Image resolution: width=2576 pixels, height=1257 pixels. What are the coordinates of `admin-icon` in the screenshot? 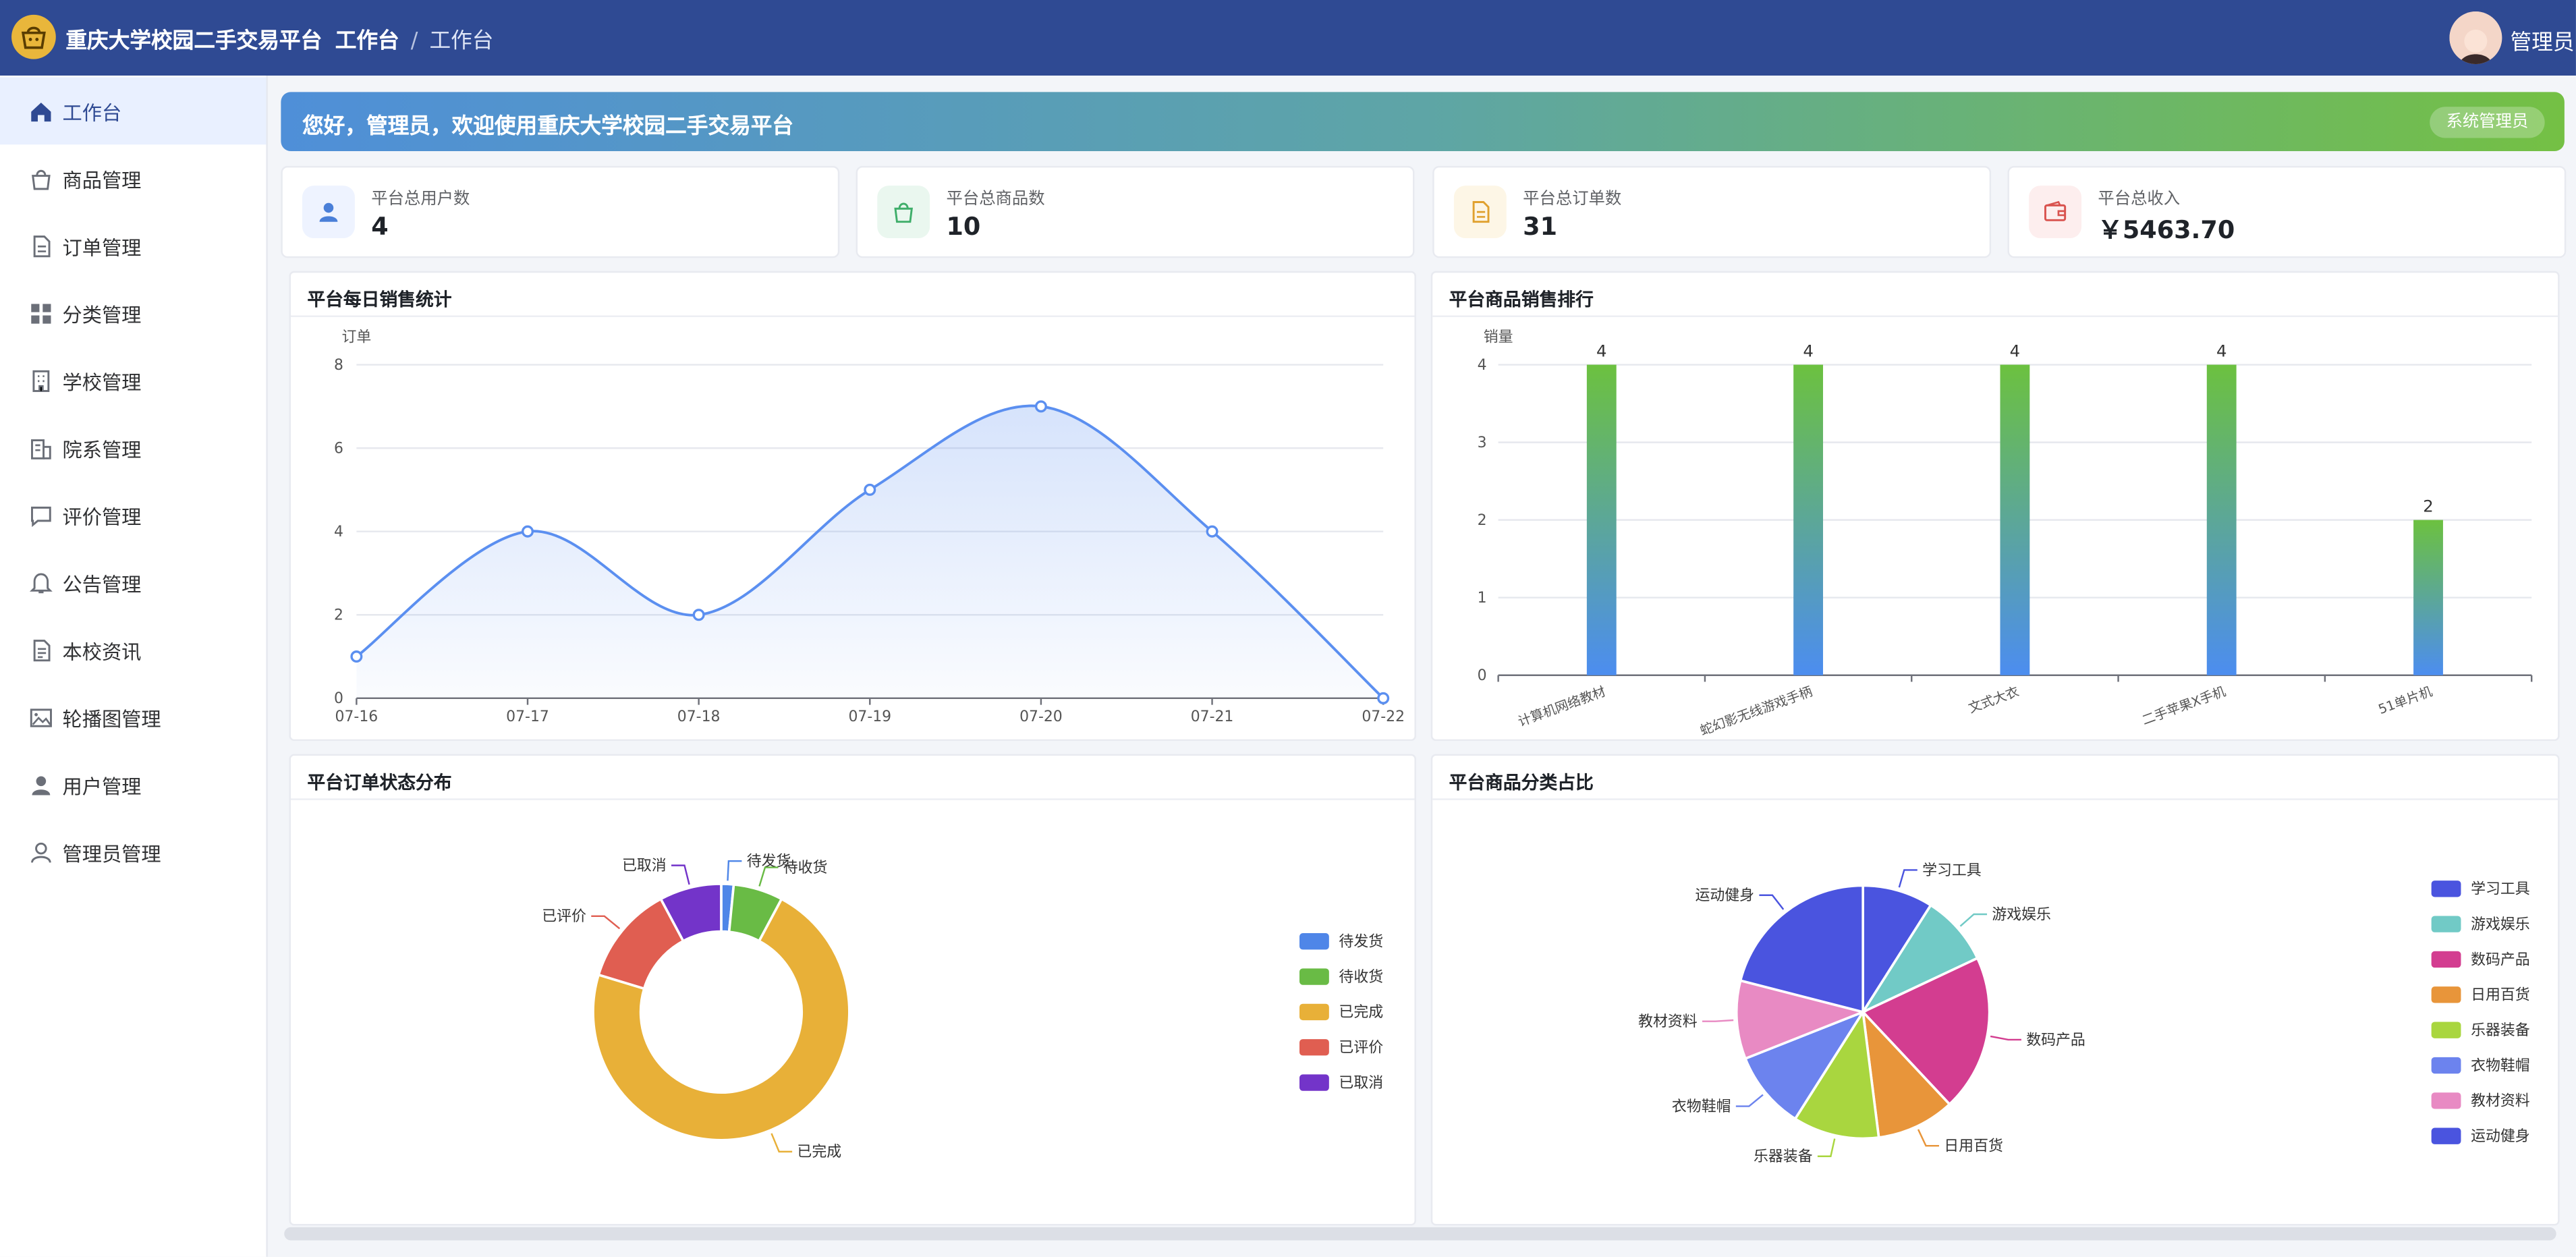 It's located at (41, 851).